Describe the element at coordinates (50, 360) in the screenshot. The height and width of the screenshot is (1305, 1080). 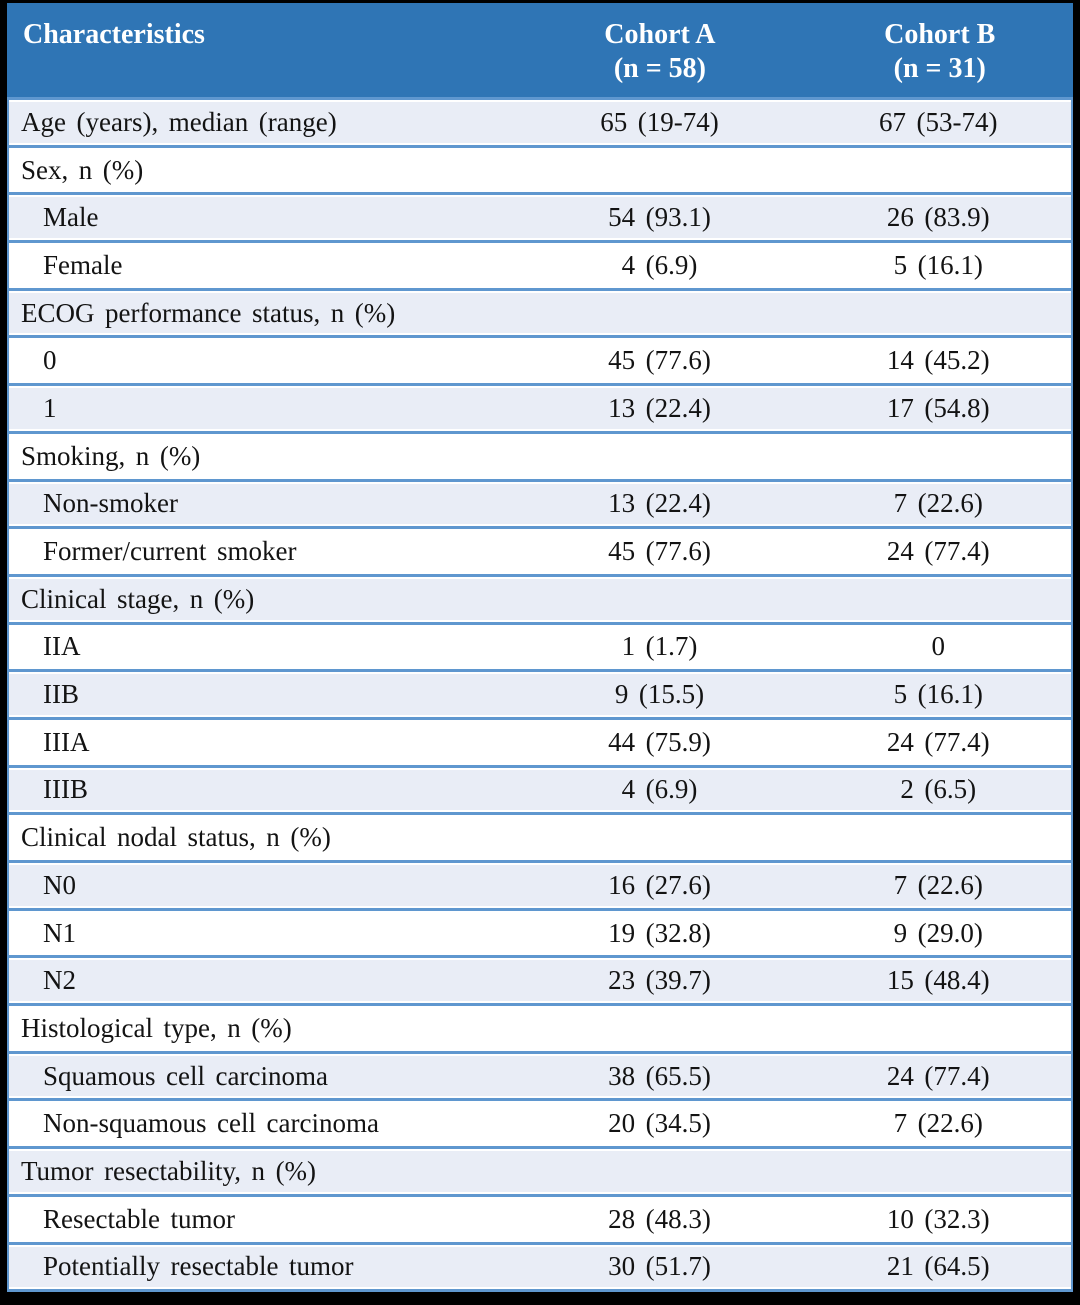
I see `characteristic-cell: 0` at that location.